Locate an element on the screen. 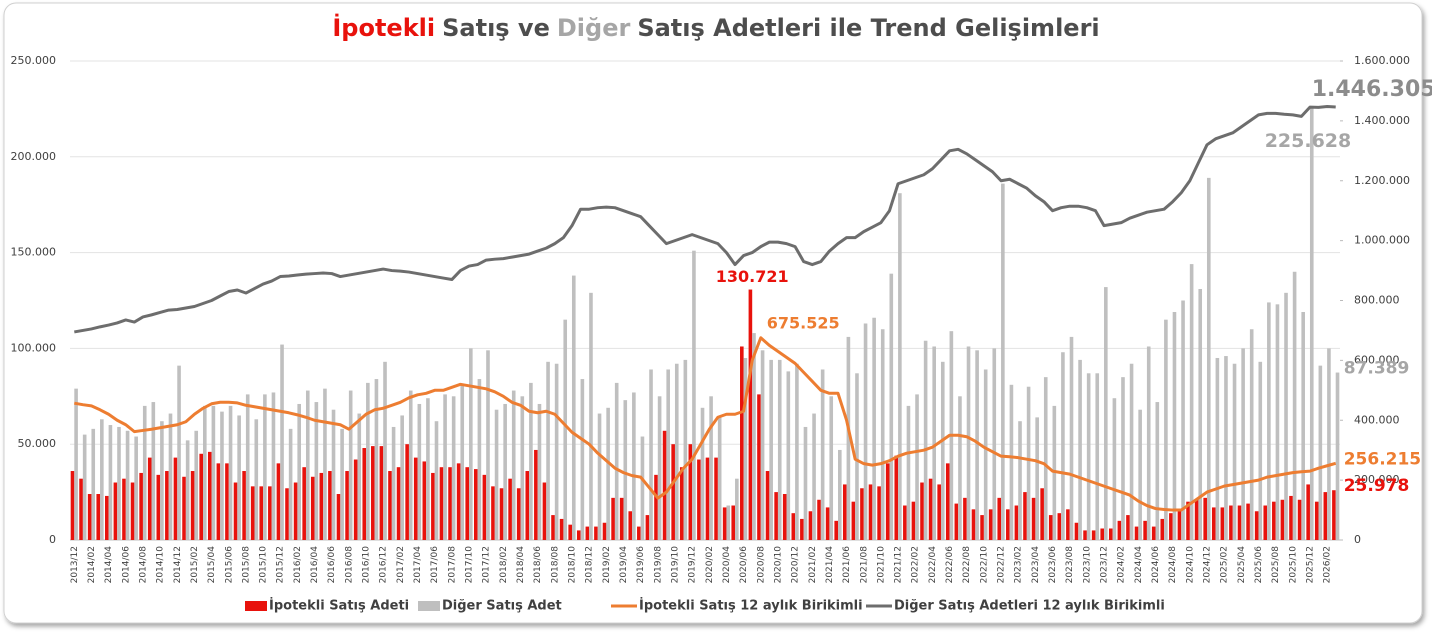  x-tick-label: 2025/12 is located at coordinates (1310, 564).